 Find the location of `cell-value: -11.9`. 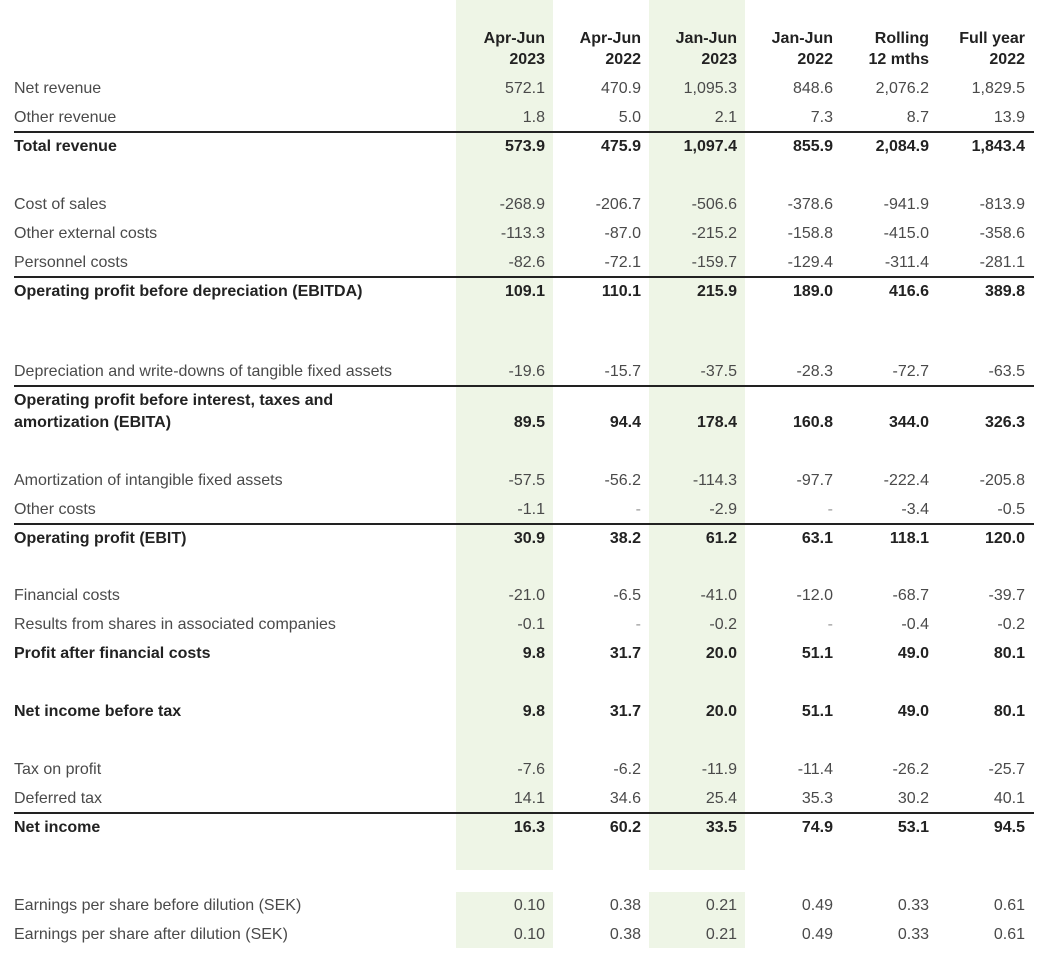

cell-value: -11.9 is located at coordinates (719, 769).